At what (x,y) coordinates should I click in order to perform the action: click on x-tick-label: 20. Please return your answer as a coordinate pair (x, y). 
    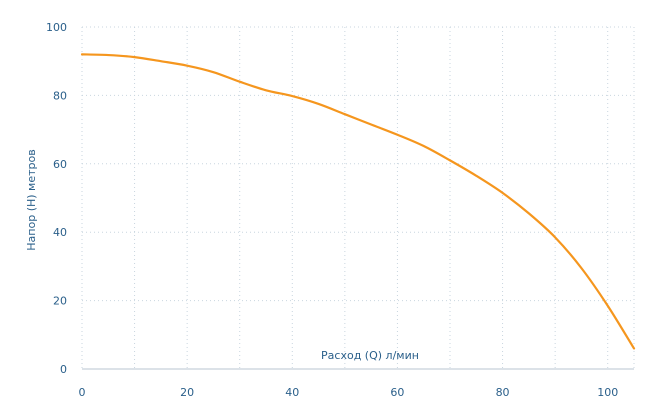
    Looking at the image, I should click on (187, 392).